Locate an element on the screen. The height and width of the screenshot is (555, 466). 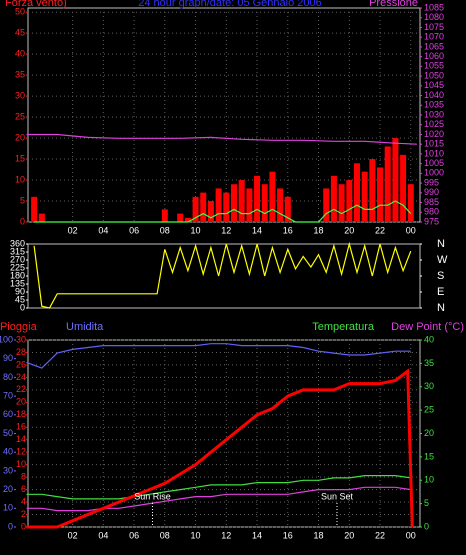
y2-tick-label: 1060 is located at coordinates (434, 56).